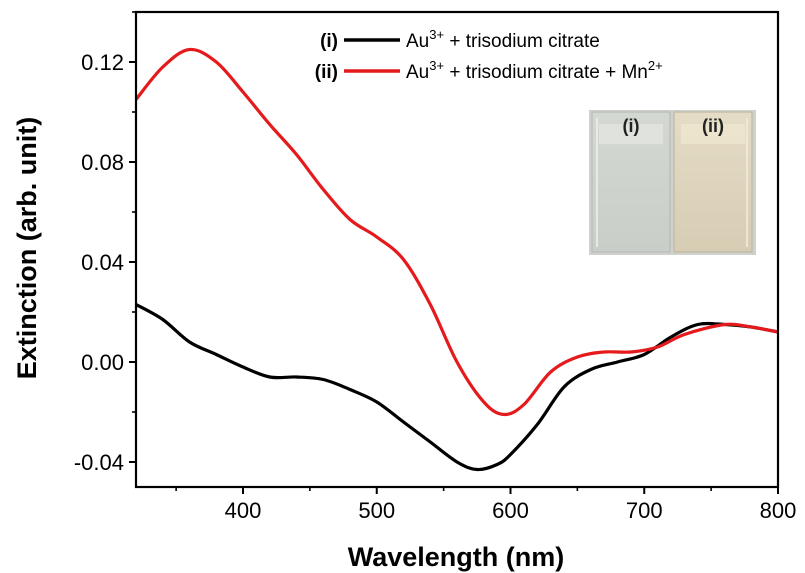 This screenshot has width=805, height=573. What do you see at coordinates (99, 462) in the screenshot?
I see `y-tick-label: -0.04` at bounding box center [99, 462].